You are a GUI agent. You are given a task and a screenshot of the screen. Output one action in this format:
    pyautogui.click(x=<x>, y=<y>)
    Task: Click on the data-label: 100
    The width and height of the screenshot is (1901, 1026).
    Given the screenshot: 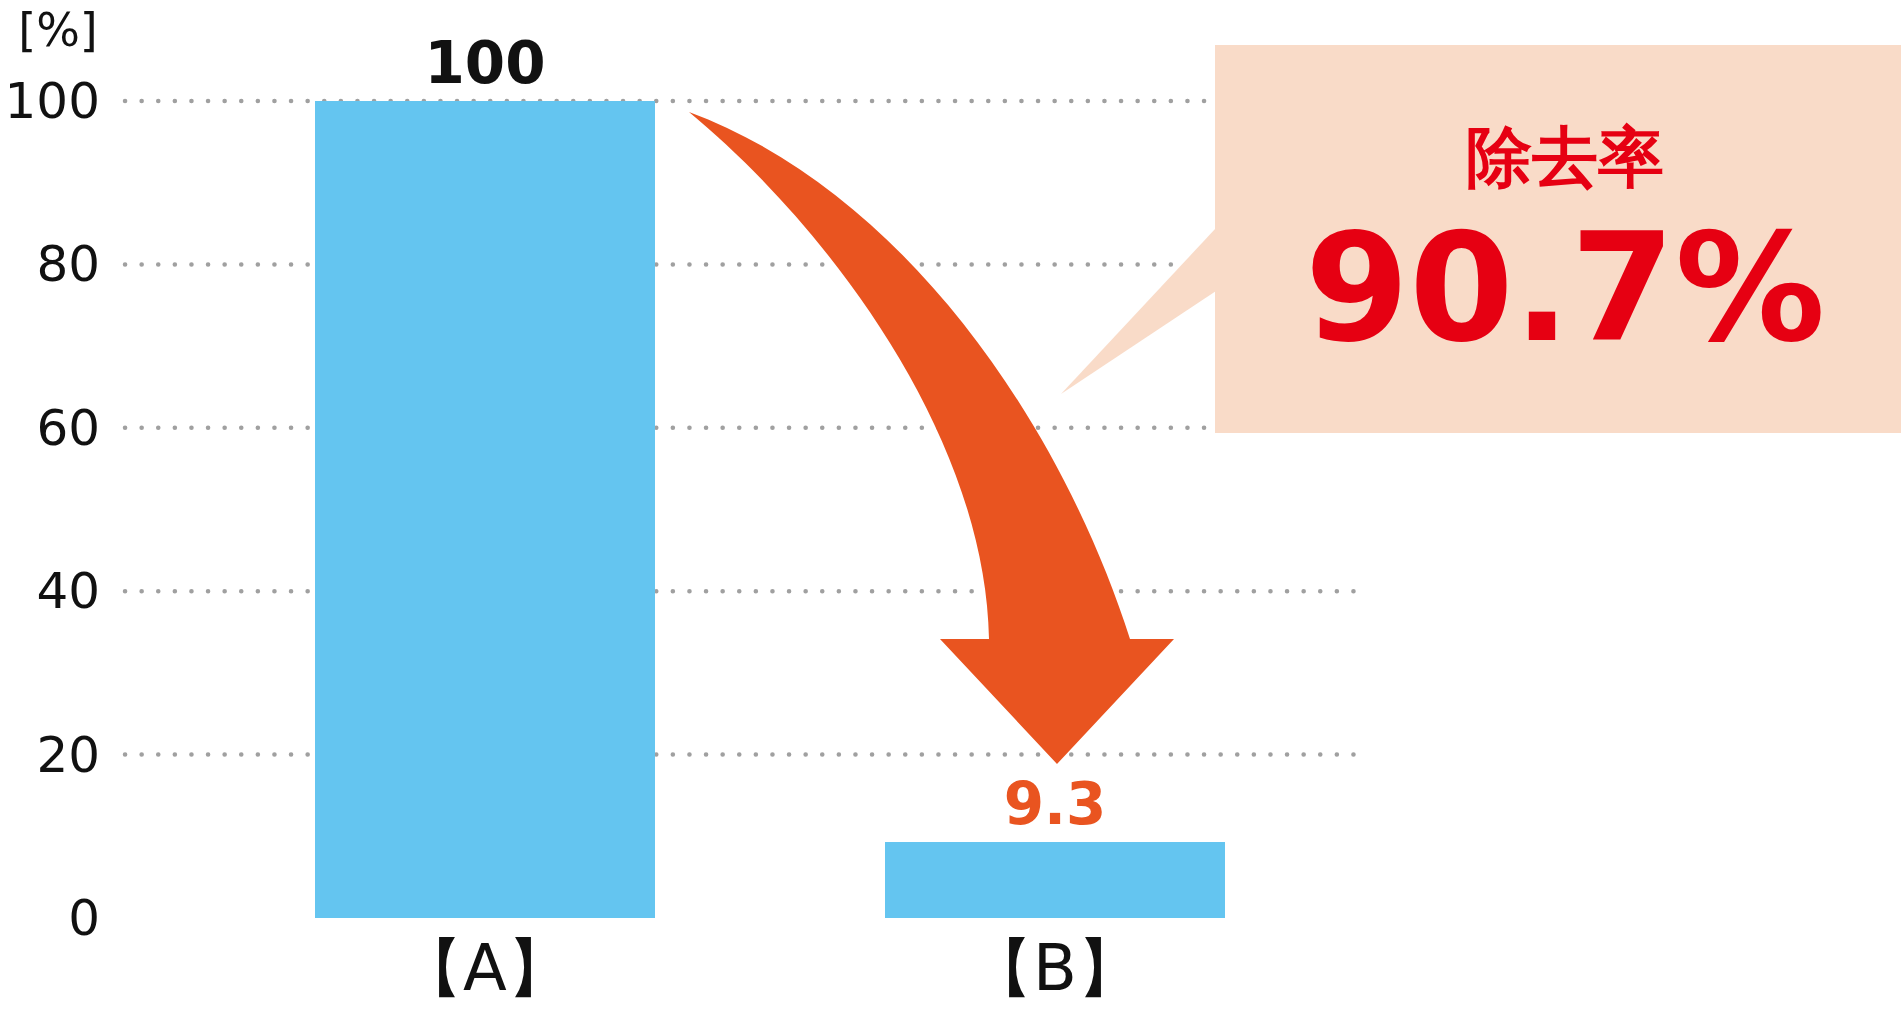 What is the action you would take?
    pyautogui.click(x=485, y=63)
    